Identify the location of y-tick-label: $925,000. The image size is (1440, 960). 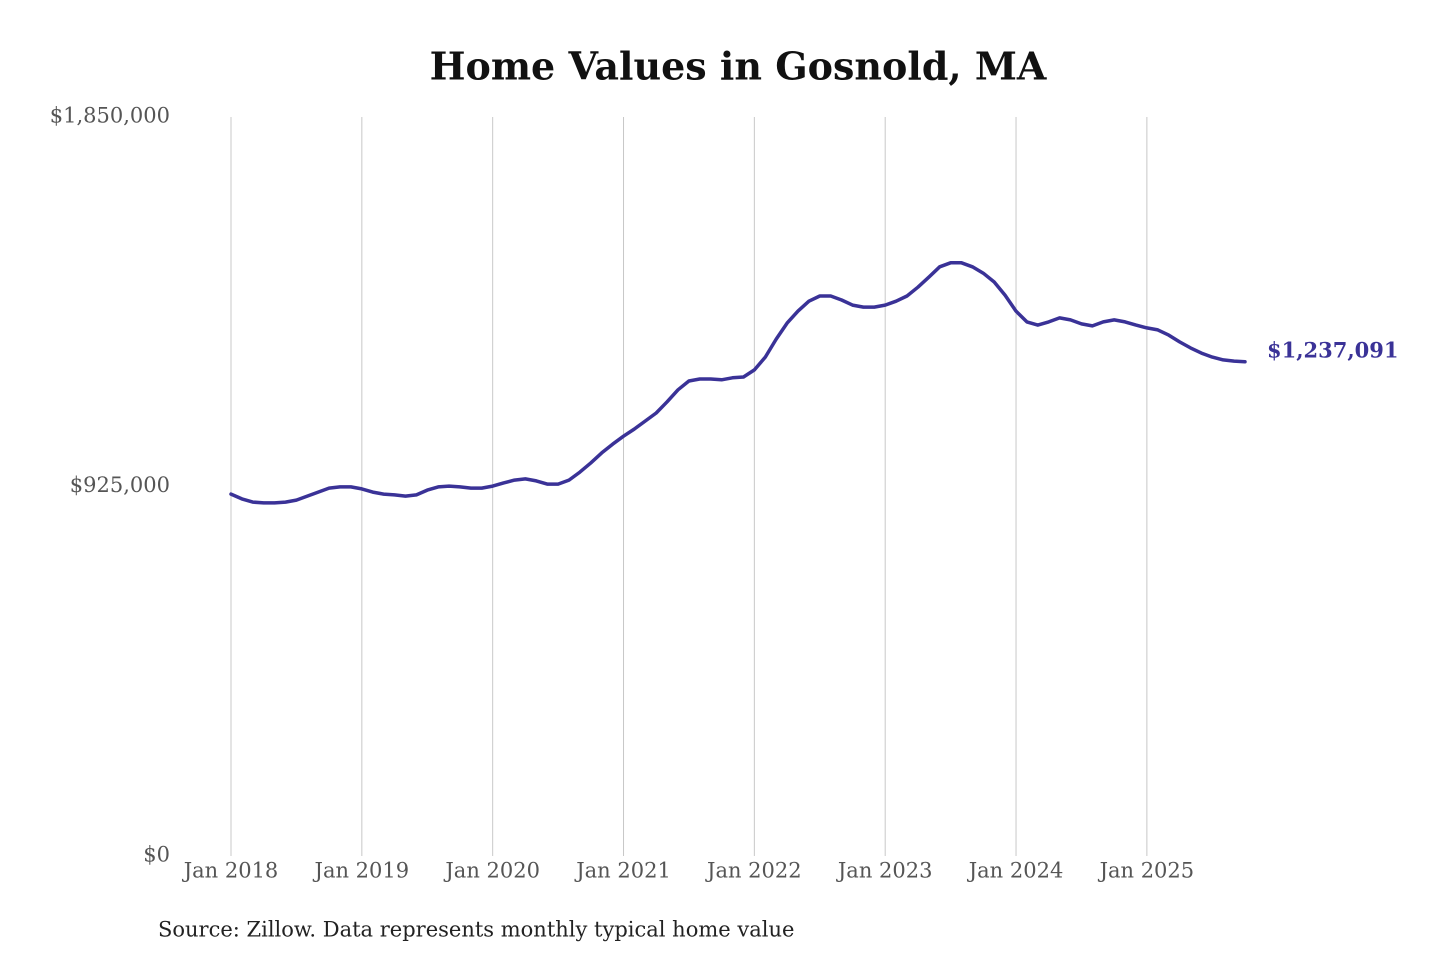
(120, 485).